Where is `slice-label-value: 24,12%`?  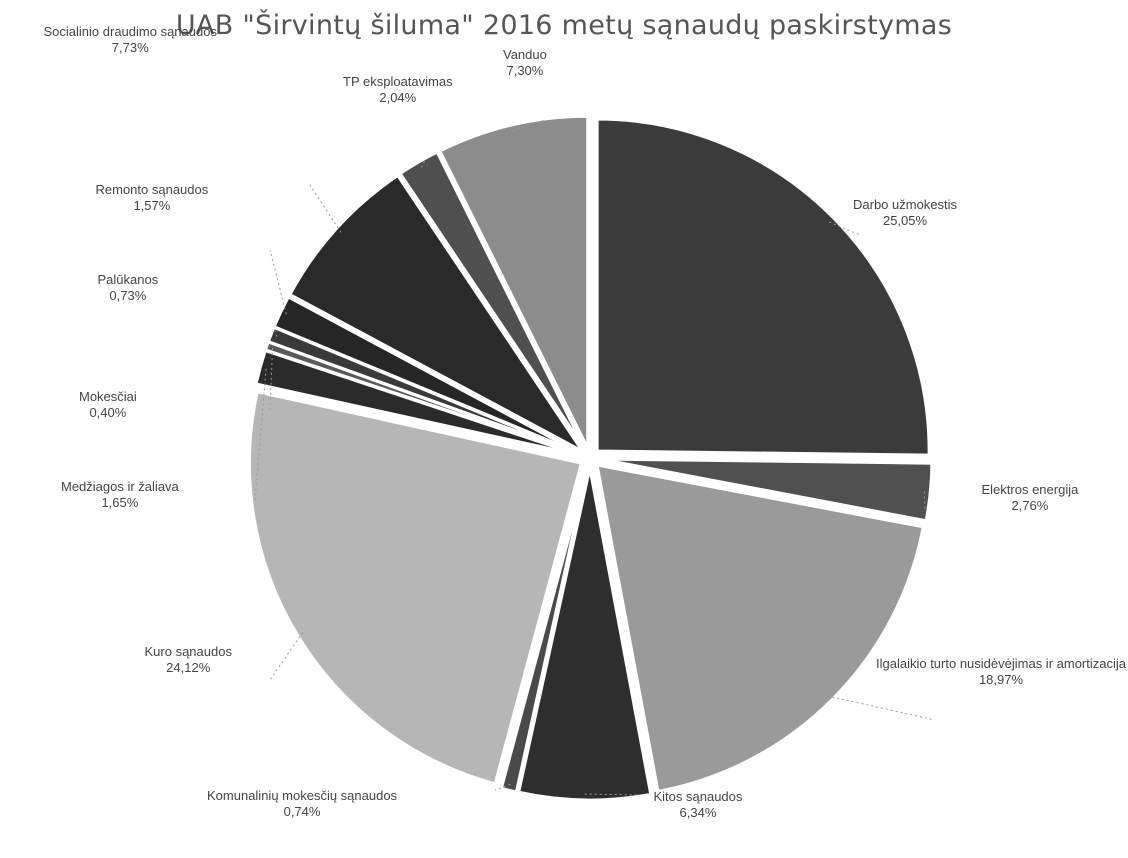 slice-label-value: 24,12% is located at coordinates (188, 667).